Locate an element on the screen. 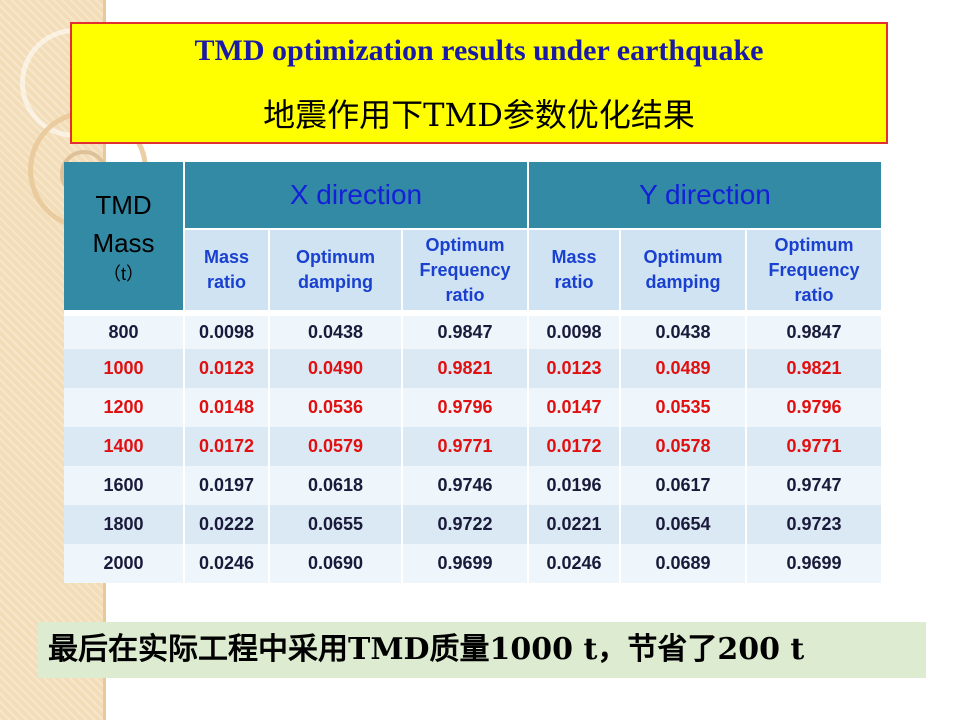 The width and height of the screenshot is (960, 720). cell-x-optimum-damping: 0.0536 is located at coordinates (336, 407).